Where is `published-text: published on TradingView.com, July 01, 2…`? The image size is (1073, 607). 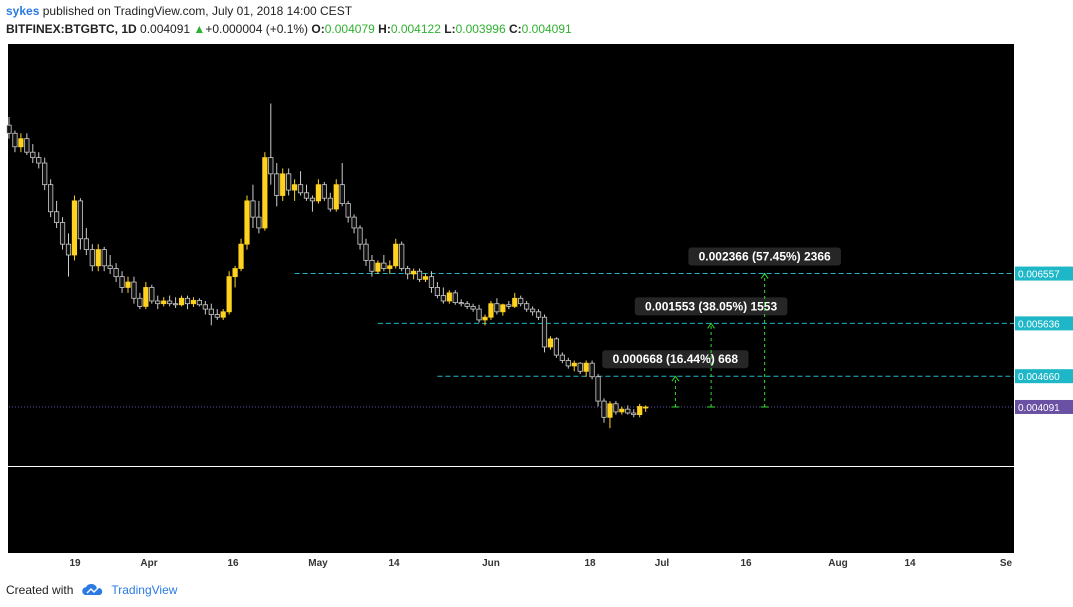
published-text: published on TradingView.com, July 01, 2… is located at coordinates (197, 11).